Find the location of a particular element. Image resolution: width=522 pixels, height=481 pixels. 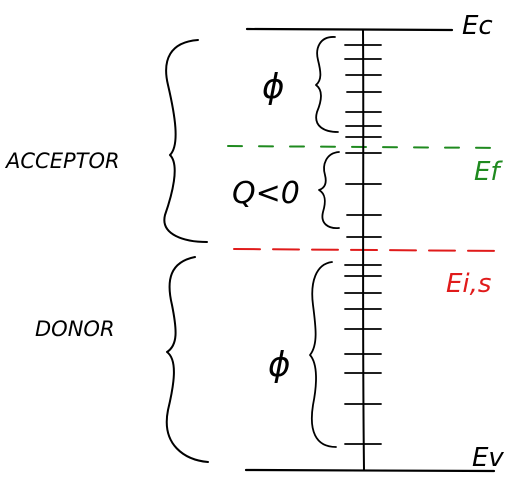

qlo-brace is located at coordinates (329, 190).